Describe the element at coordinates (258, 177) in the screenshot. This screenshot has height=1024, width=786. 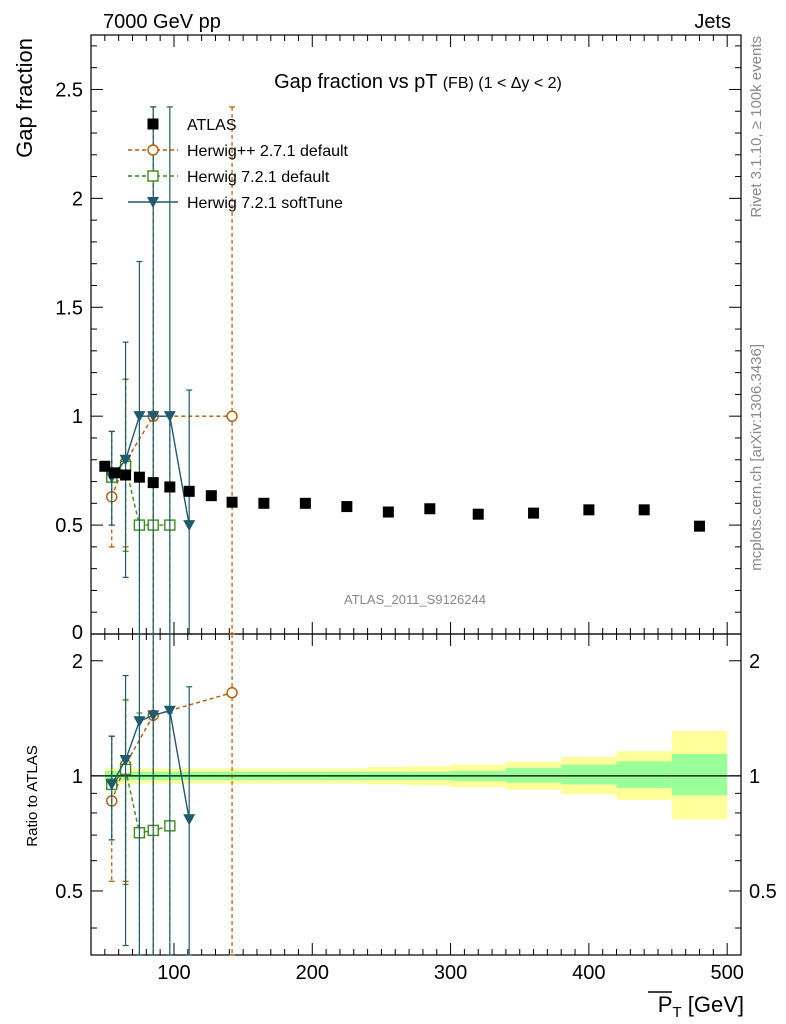
I see `legend-label: Herwig 7.2.1 default` at that location.